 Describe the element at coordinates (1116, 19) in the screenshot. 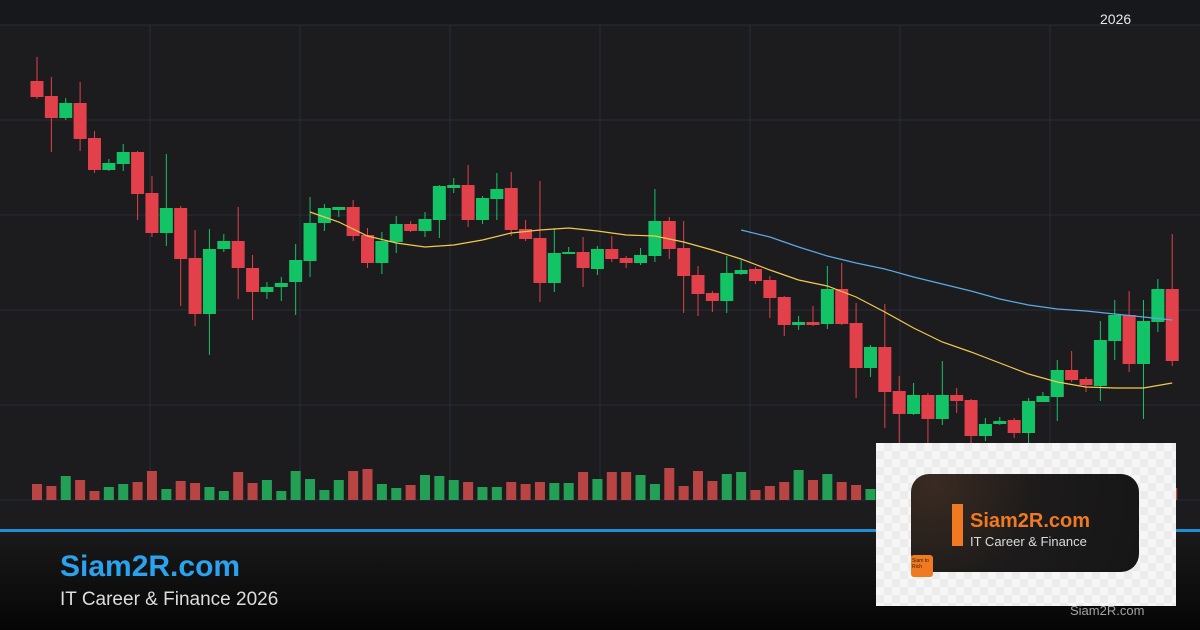

I see `year-label: 2026` at that location.